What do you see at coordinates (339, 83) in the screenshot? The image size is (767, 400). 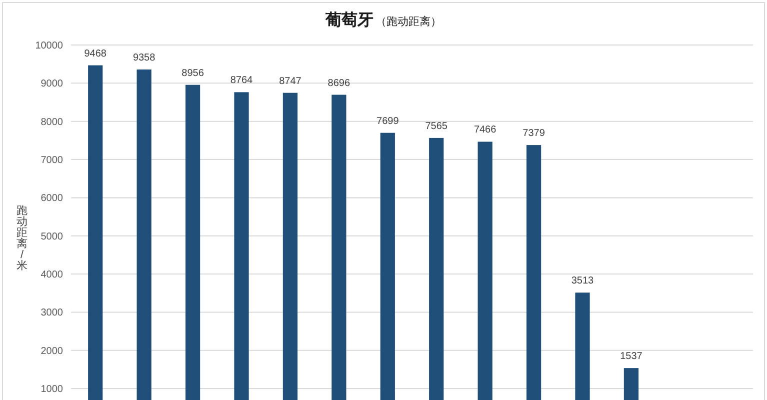 I see `data-label: 8696` at bounding box center [339, 83].